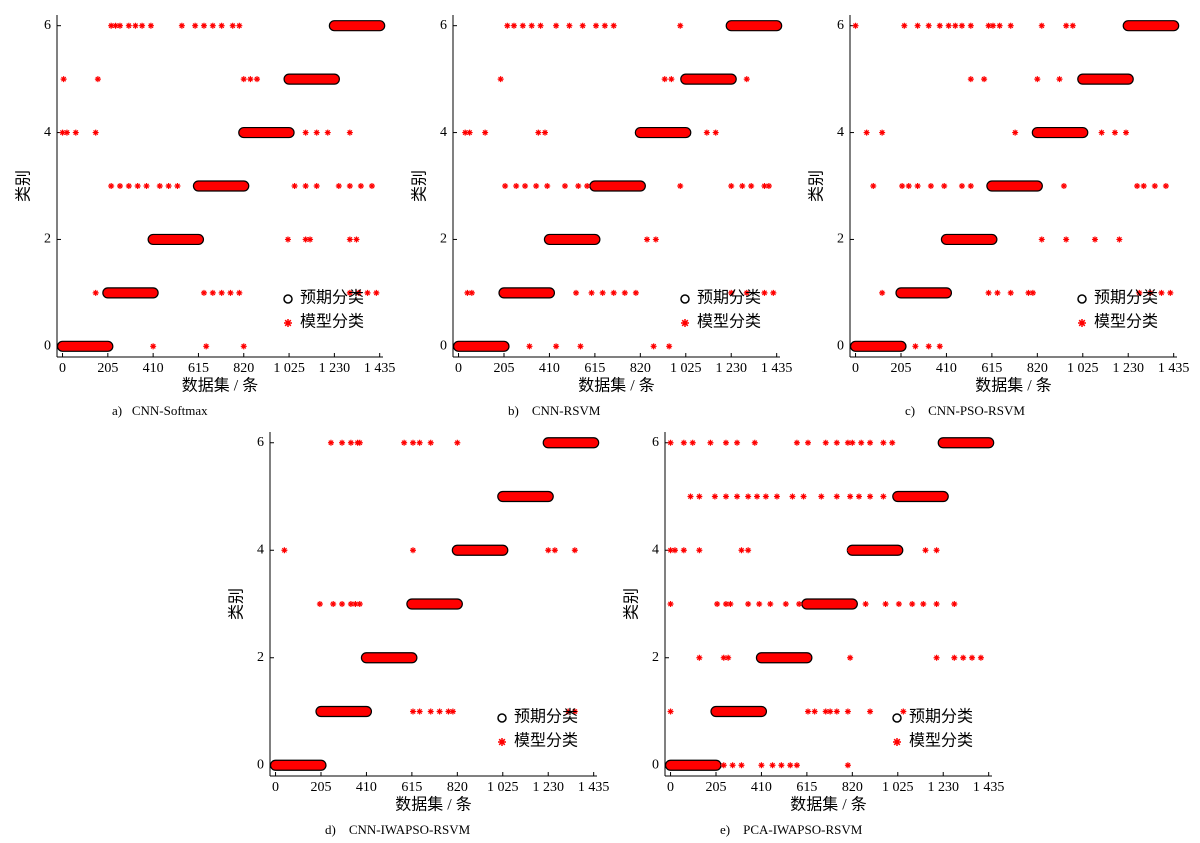 The height and width of the screenshot is (843, 1200). Describe the element at coordinates (840, 239) in the screenshot. I see `y-tick-label: 2` at that location.